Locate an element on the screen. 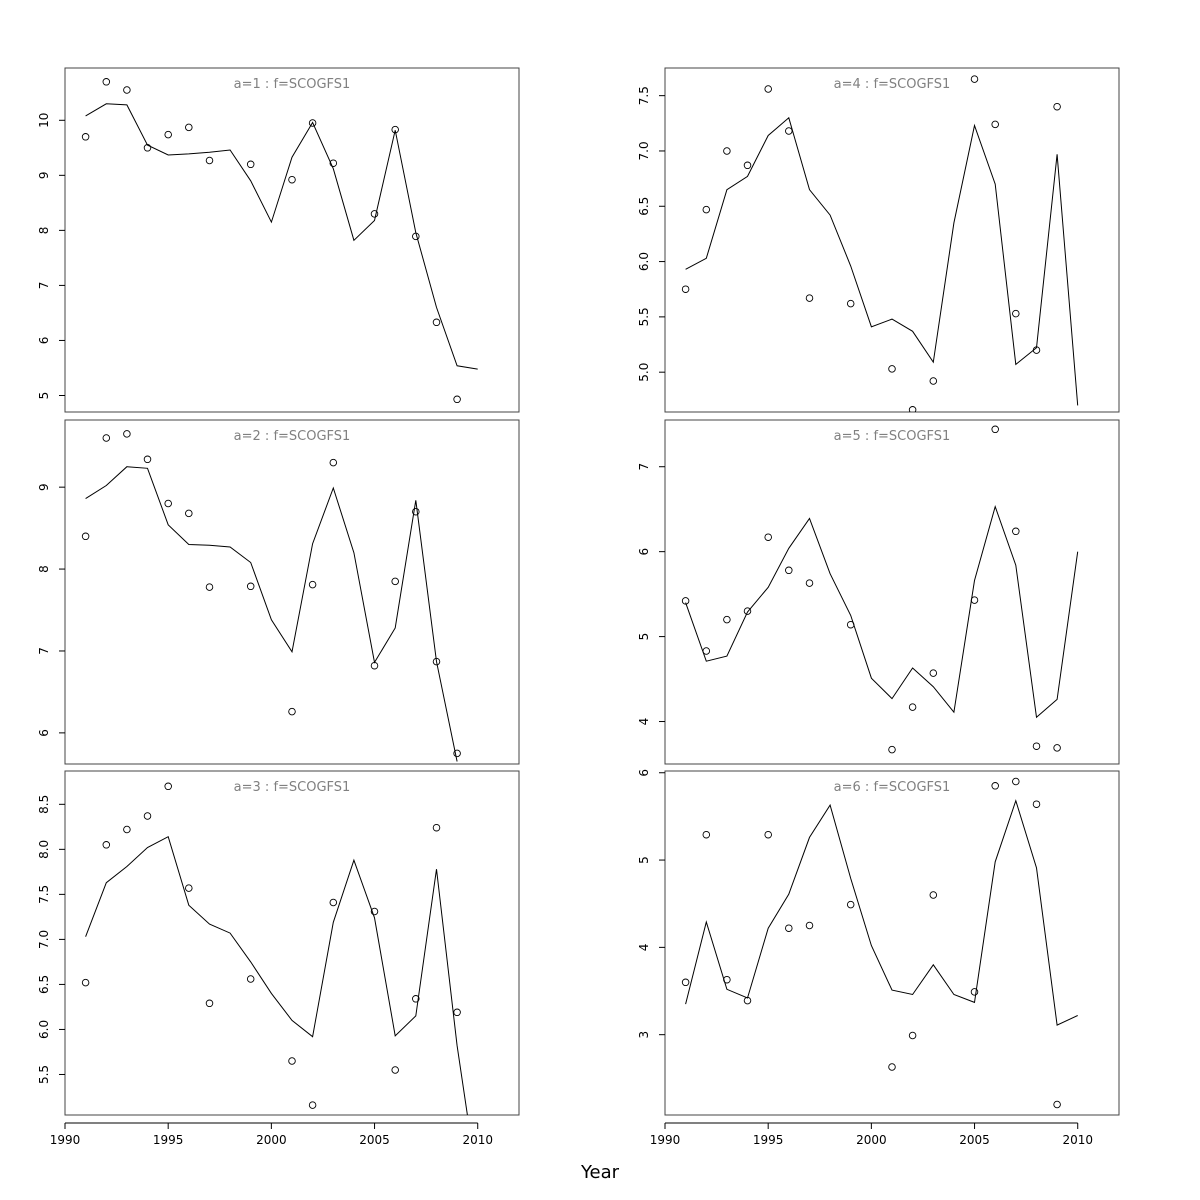 The image size is (1200, 1200). x-tick-label: 1995 is located at coordinates (768, 1140).